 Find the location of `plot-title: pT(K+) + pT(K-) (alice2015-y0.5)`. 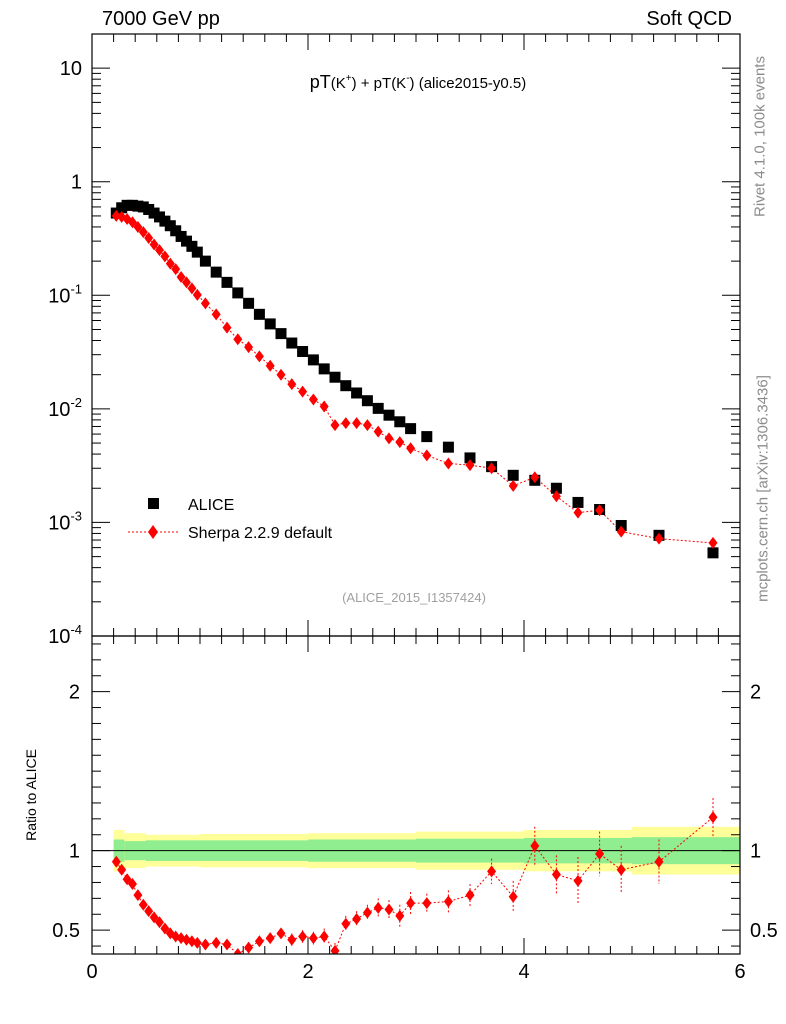

plot-title: pT(K+) + pT(K-) (alice2015-y0.5) is located at coordinates (418, 82).